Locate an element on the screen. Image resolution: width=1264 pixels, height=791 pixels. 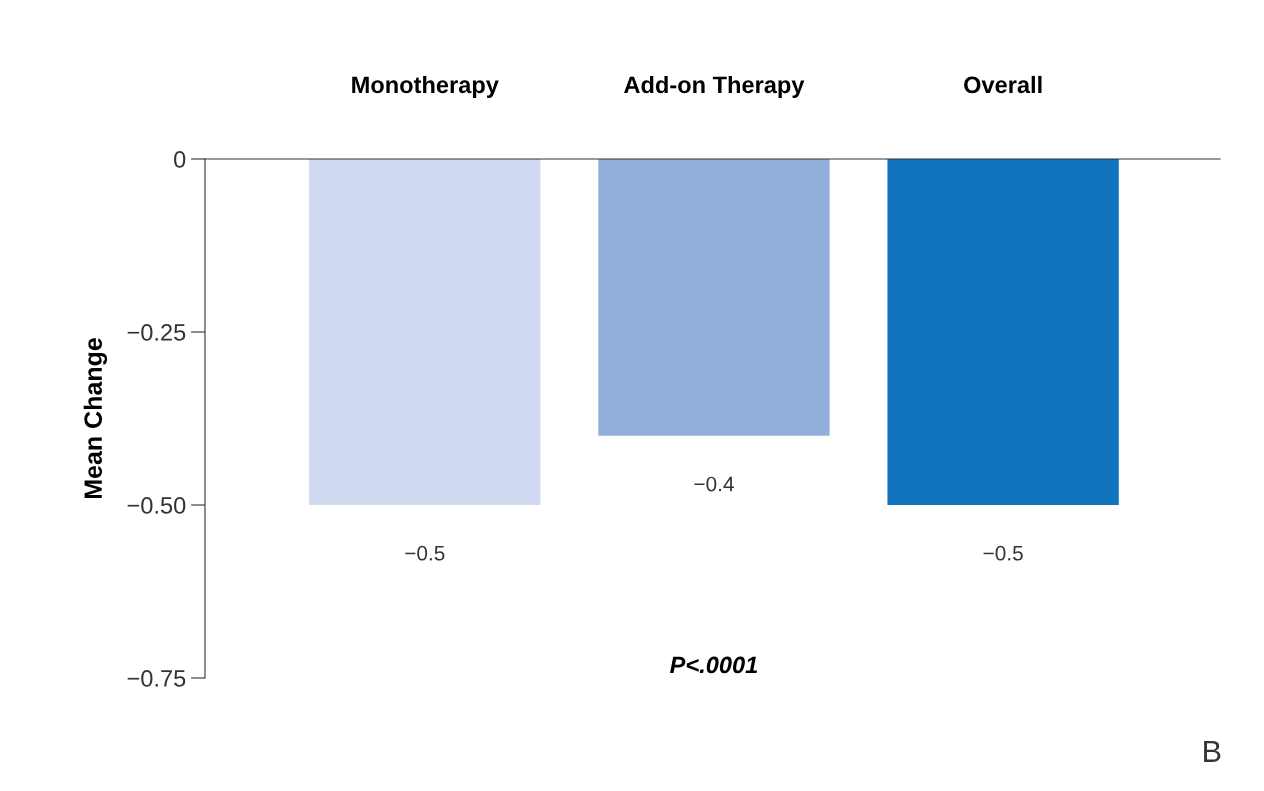
x-tick-label: Add-on Therapy is located at coordinates (714, 86).